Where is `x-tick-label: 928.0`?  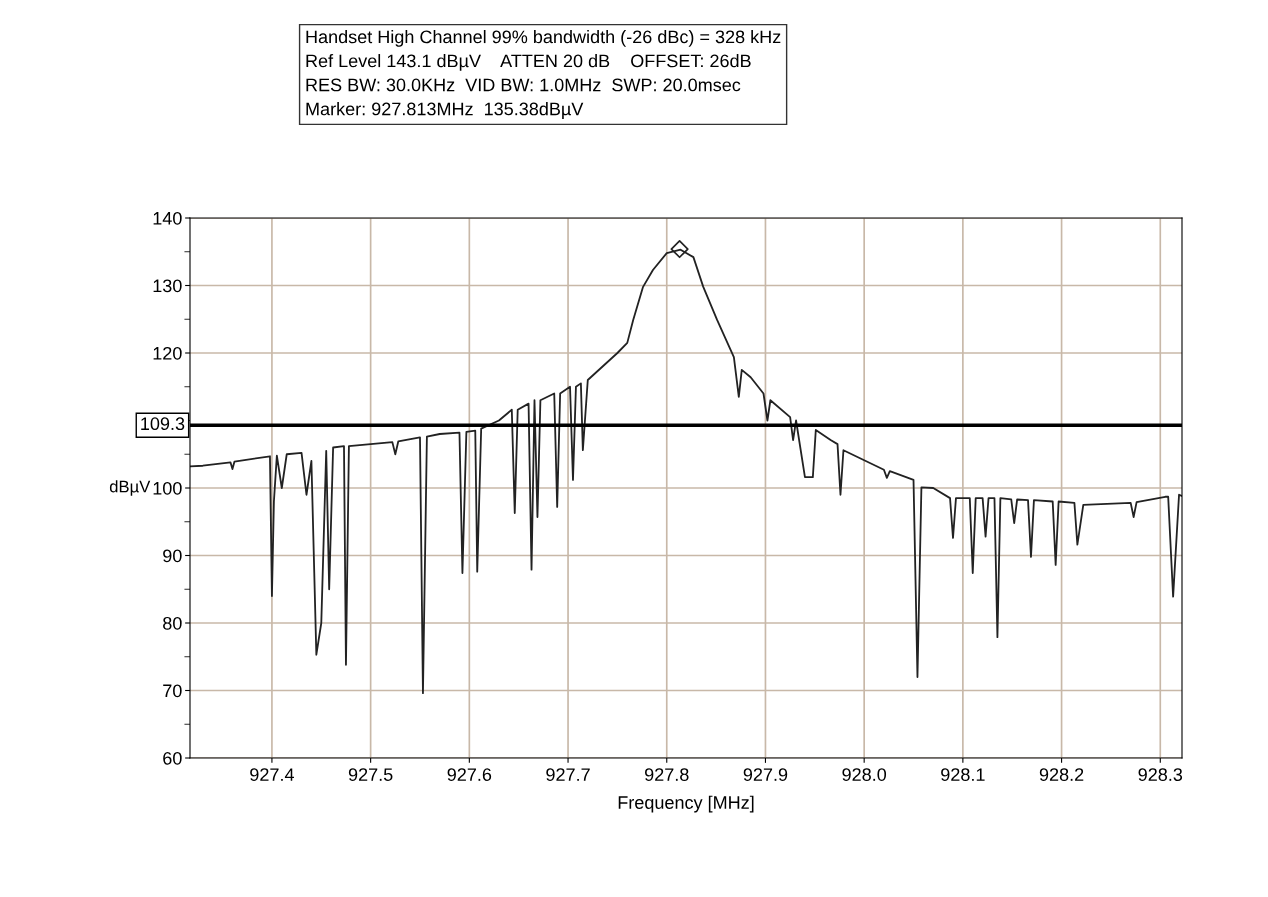
x-tick-label: 928.0 is located at coordinates (864, 774).